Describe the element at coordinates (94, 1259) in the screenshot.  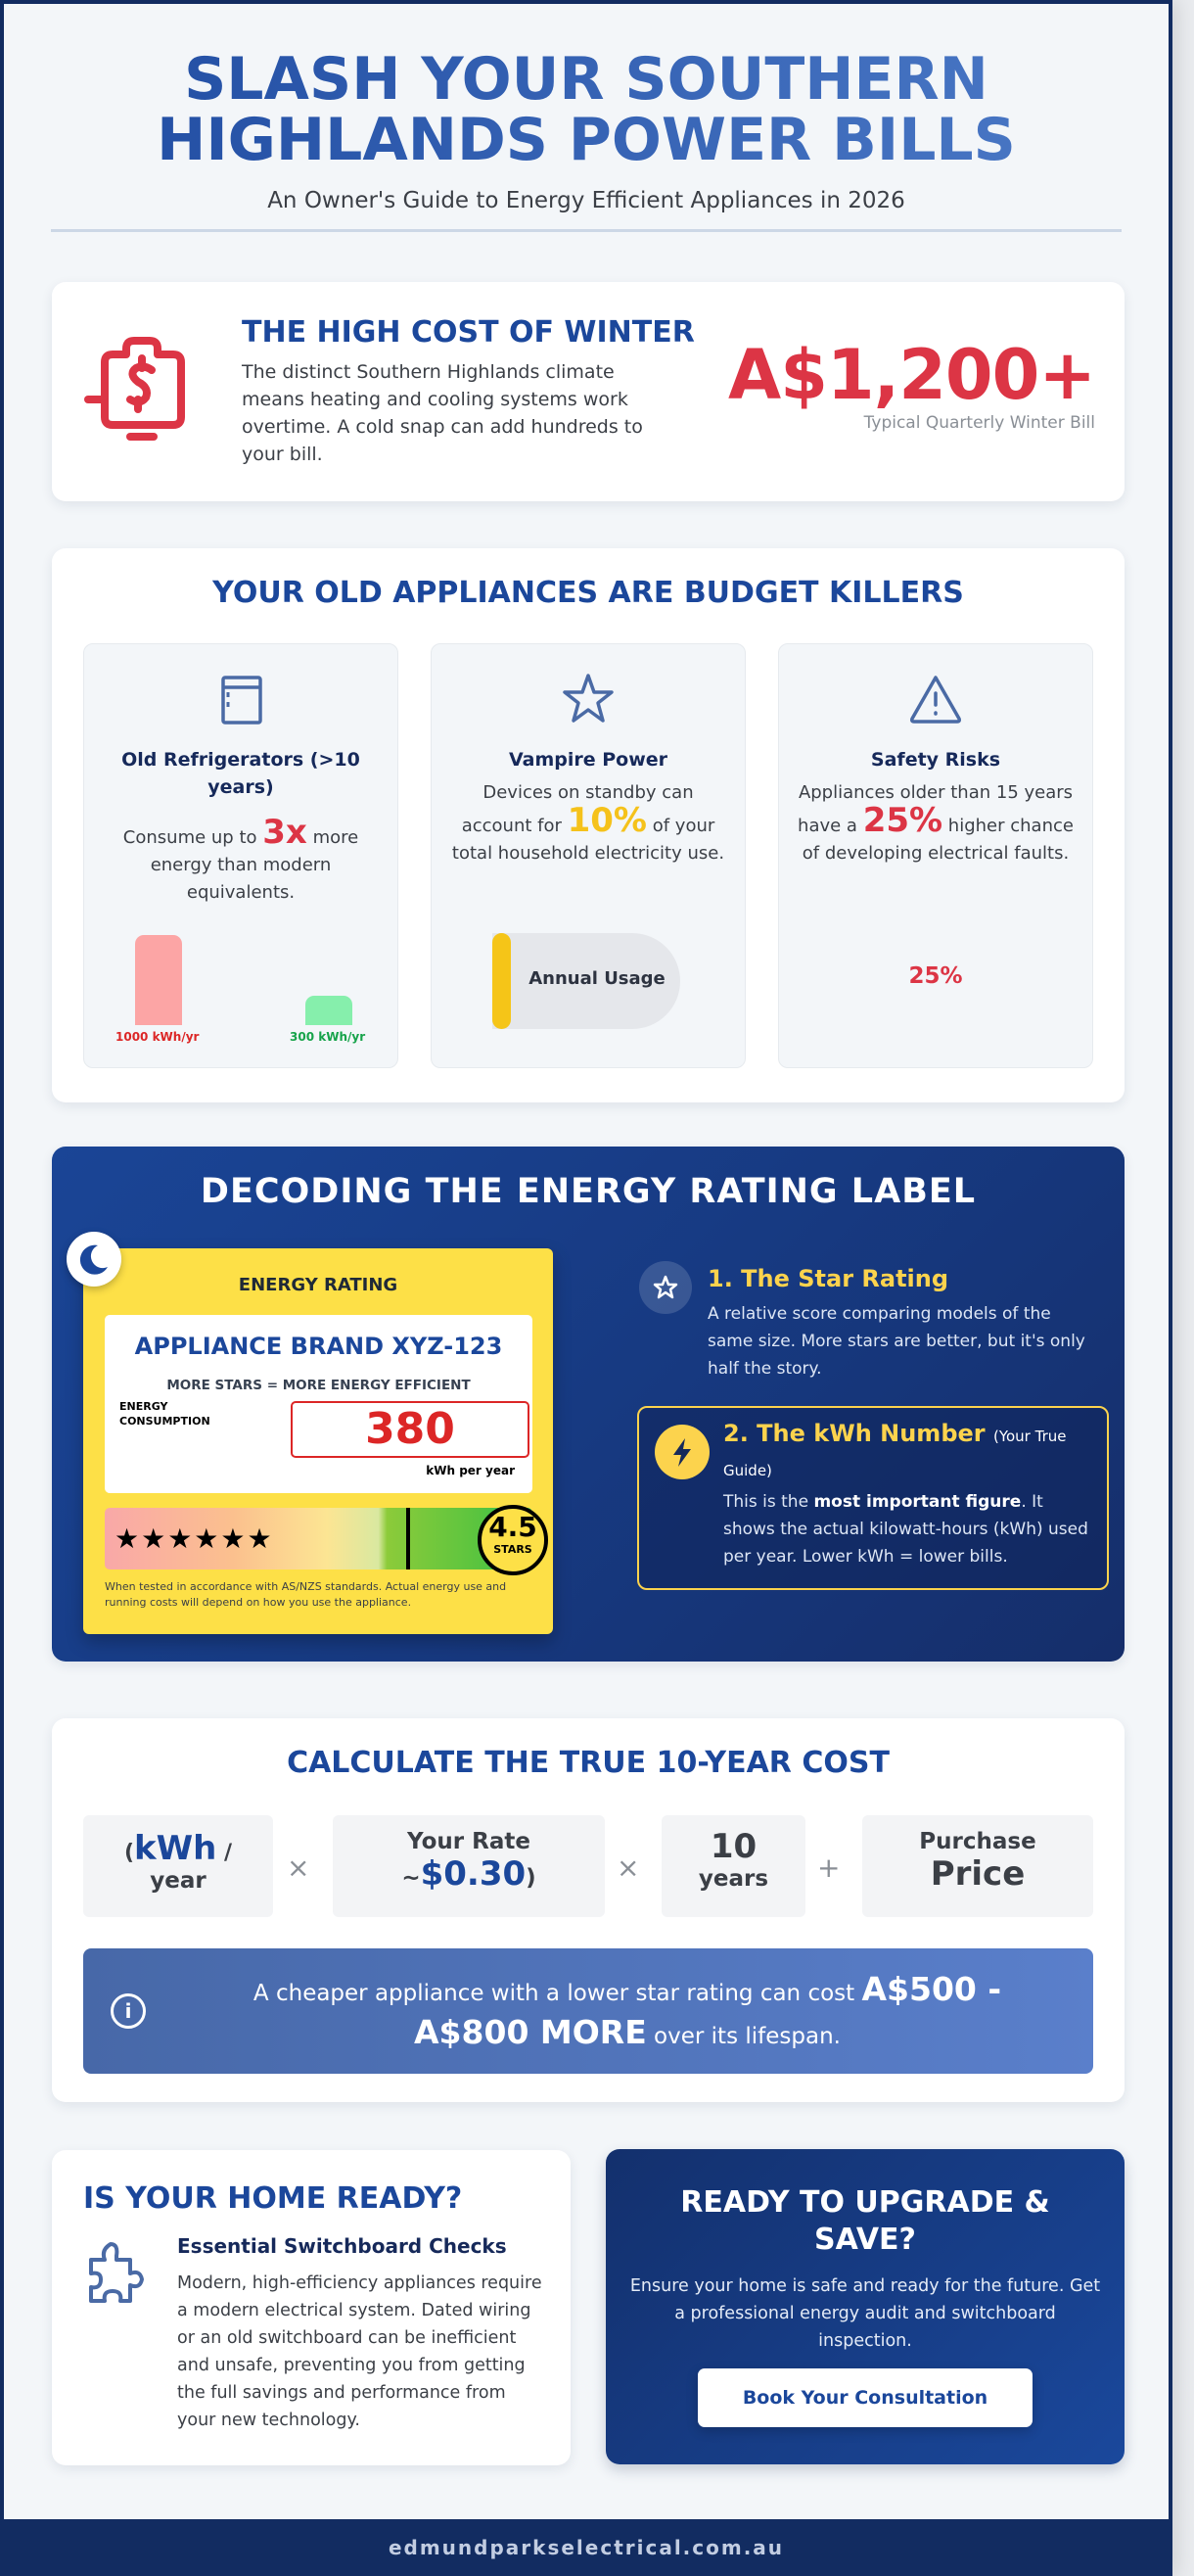
I see `moon-icon` at that location.